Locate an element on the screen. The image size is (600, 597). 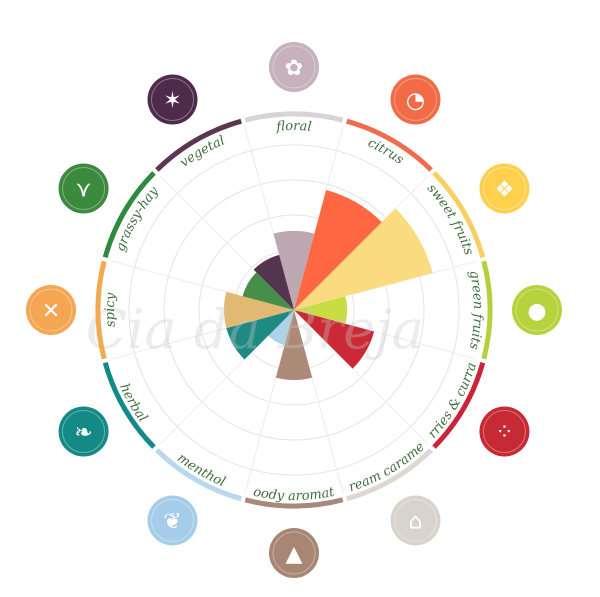
ring-segment-berries-and-currant is located at coordinates (459, 405).